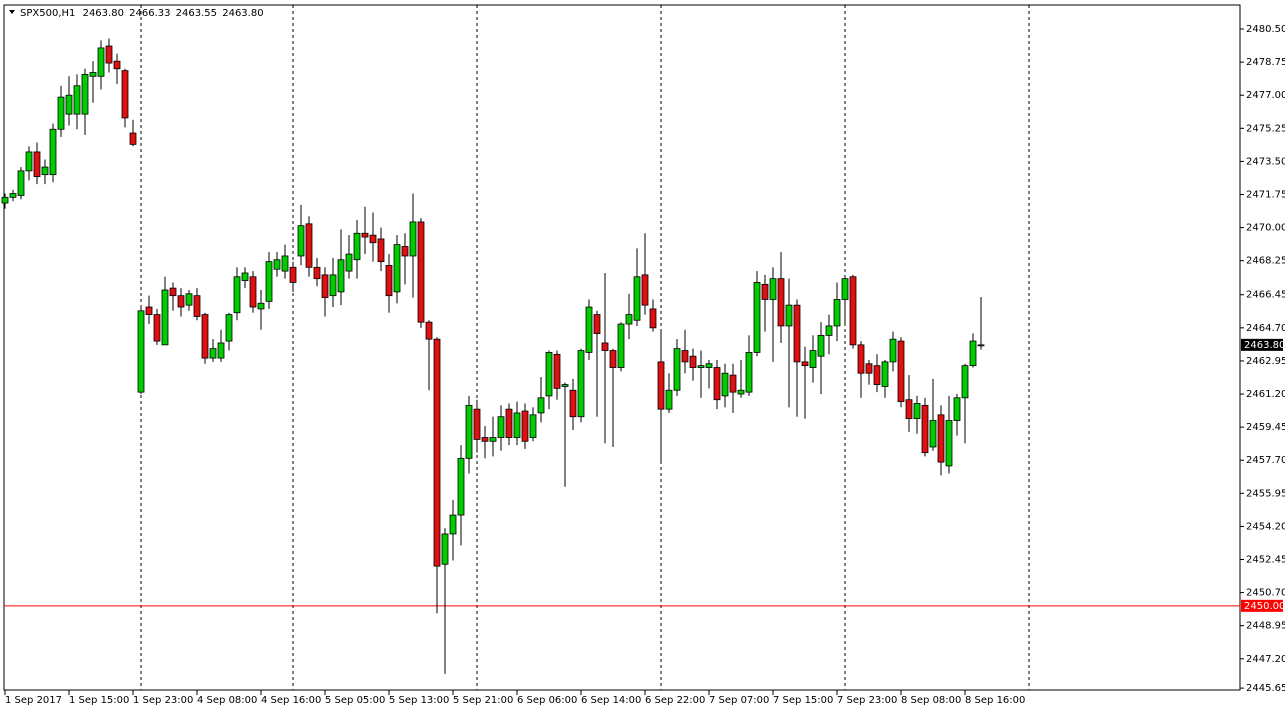 Image resolution: width=1285 pixels, height=714 pixels. Describe the element at coordinates (149, 13) in the screenshot. I see `header-value: 2466.33` at that location.